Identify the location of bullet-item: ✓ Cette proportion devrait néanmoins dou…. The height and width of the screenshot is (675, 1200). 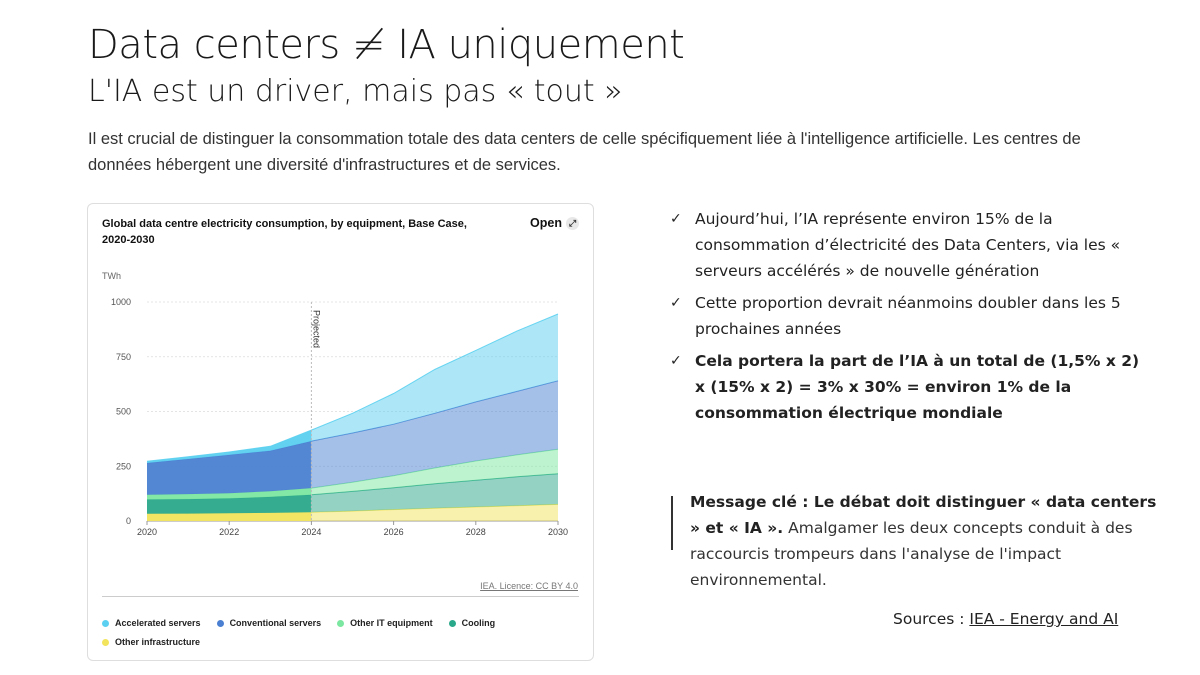
(905, 316).